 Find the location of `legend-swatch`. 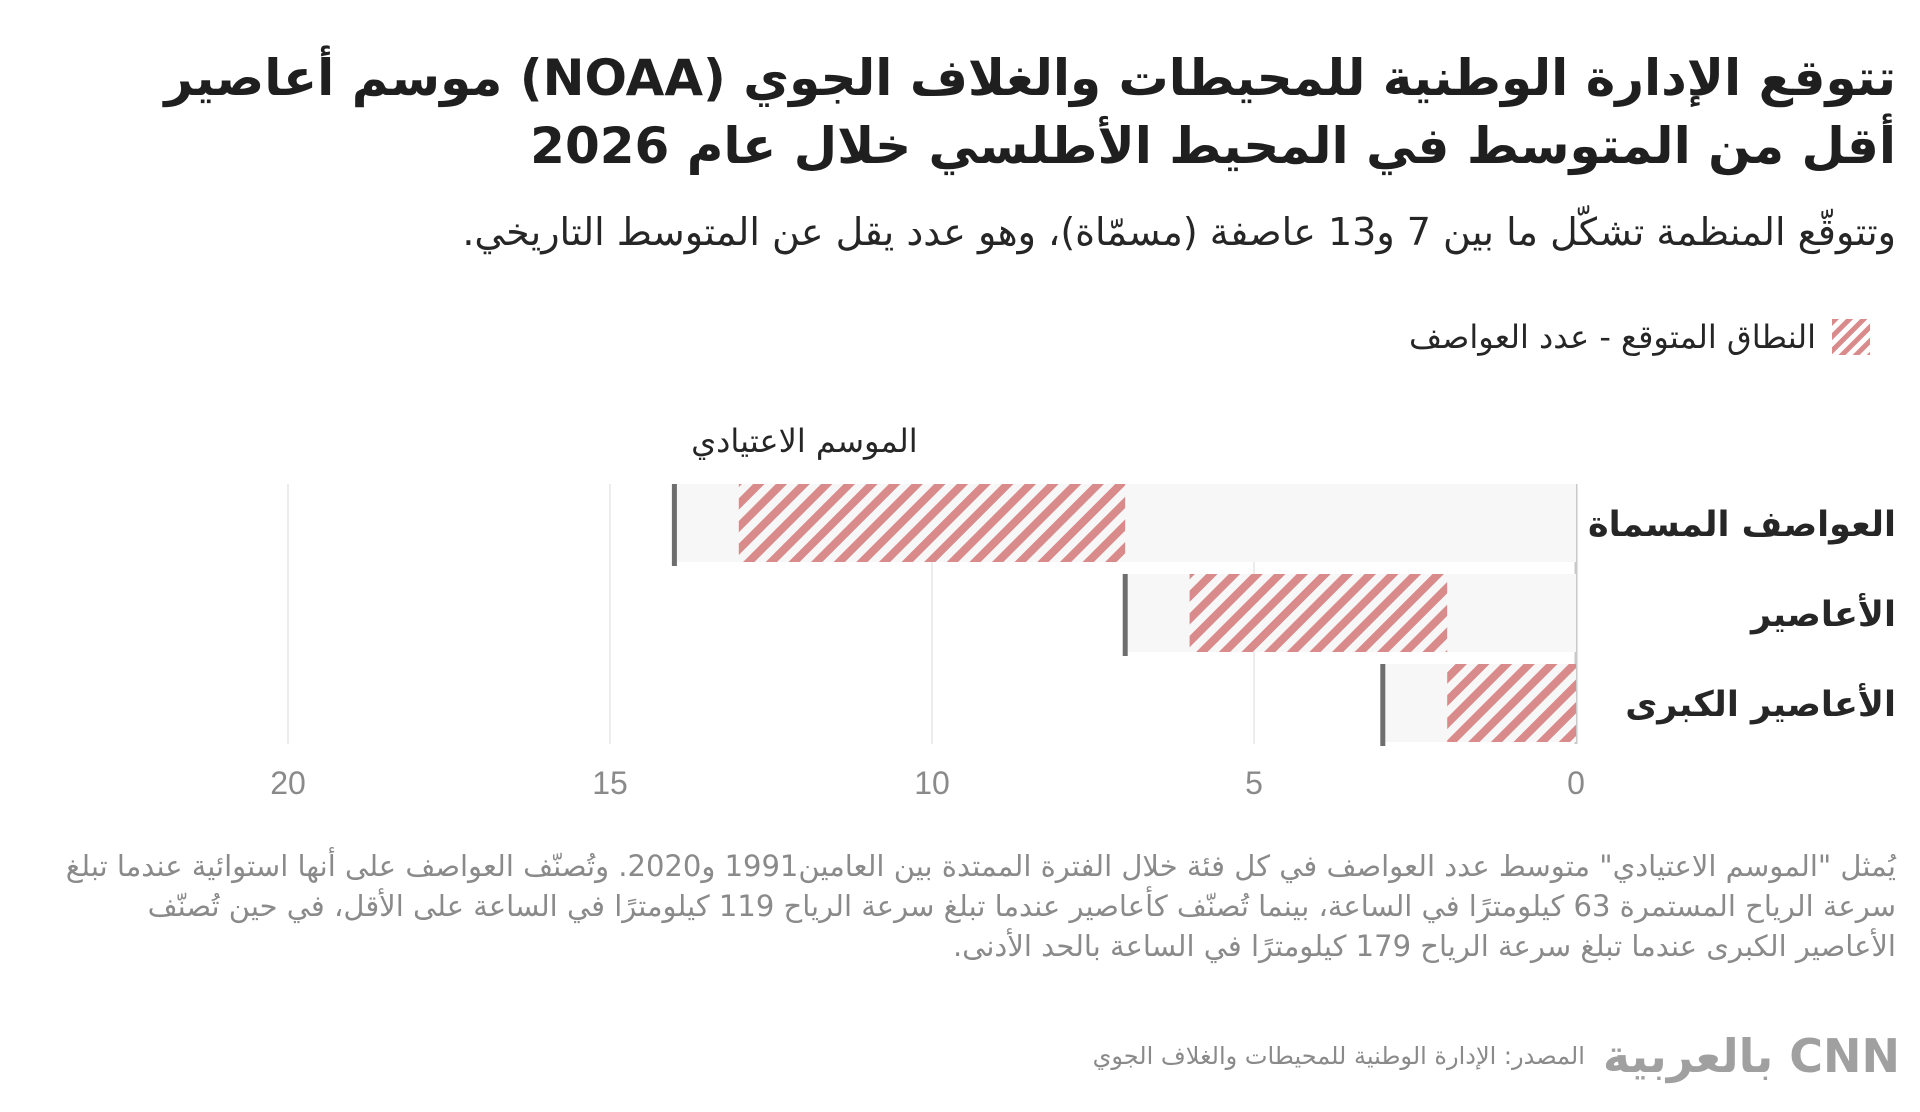

legend-swatch is located at coordinates (1851, 337).